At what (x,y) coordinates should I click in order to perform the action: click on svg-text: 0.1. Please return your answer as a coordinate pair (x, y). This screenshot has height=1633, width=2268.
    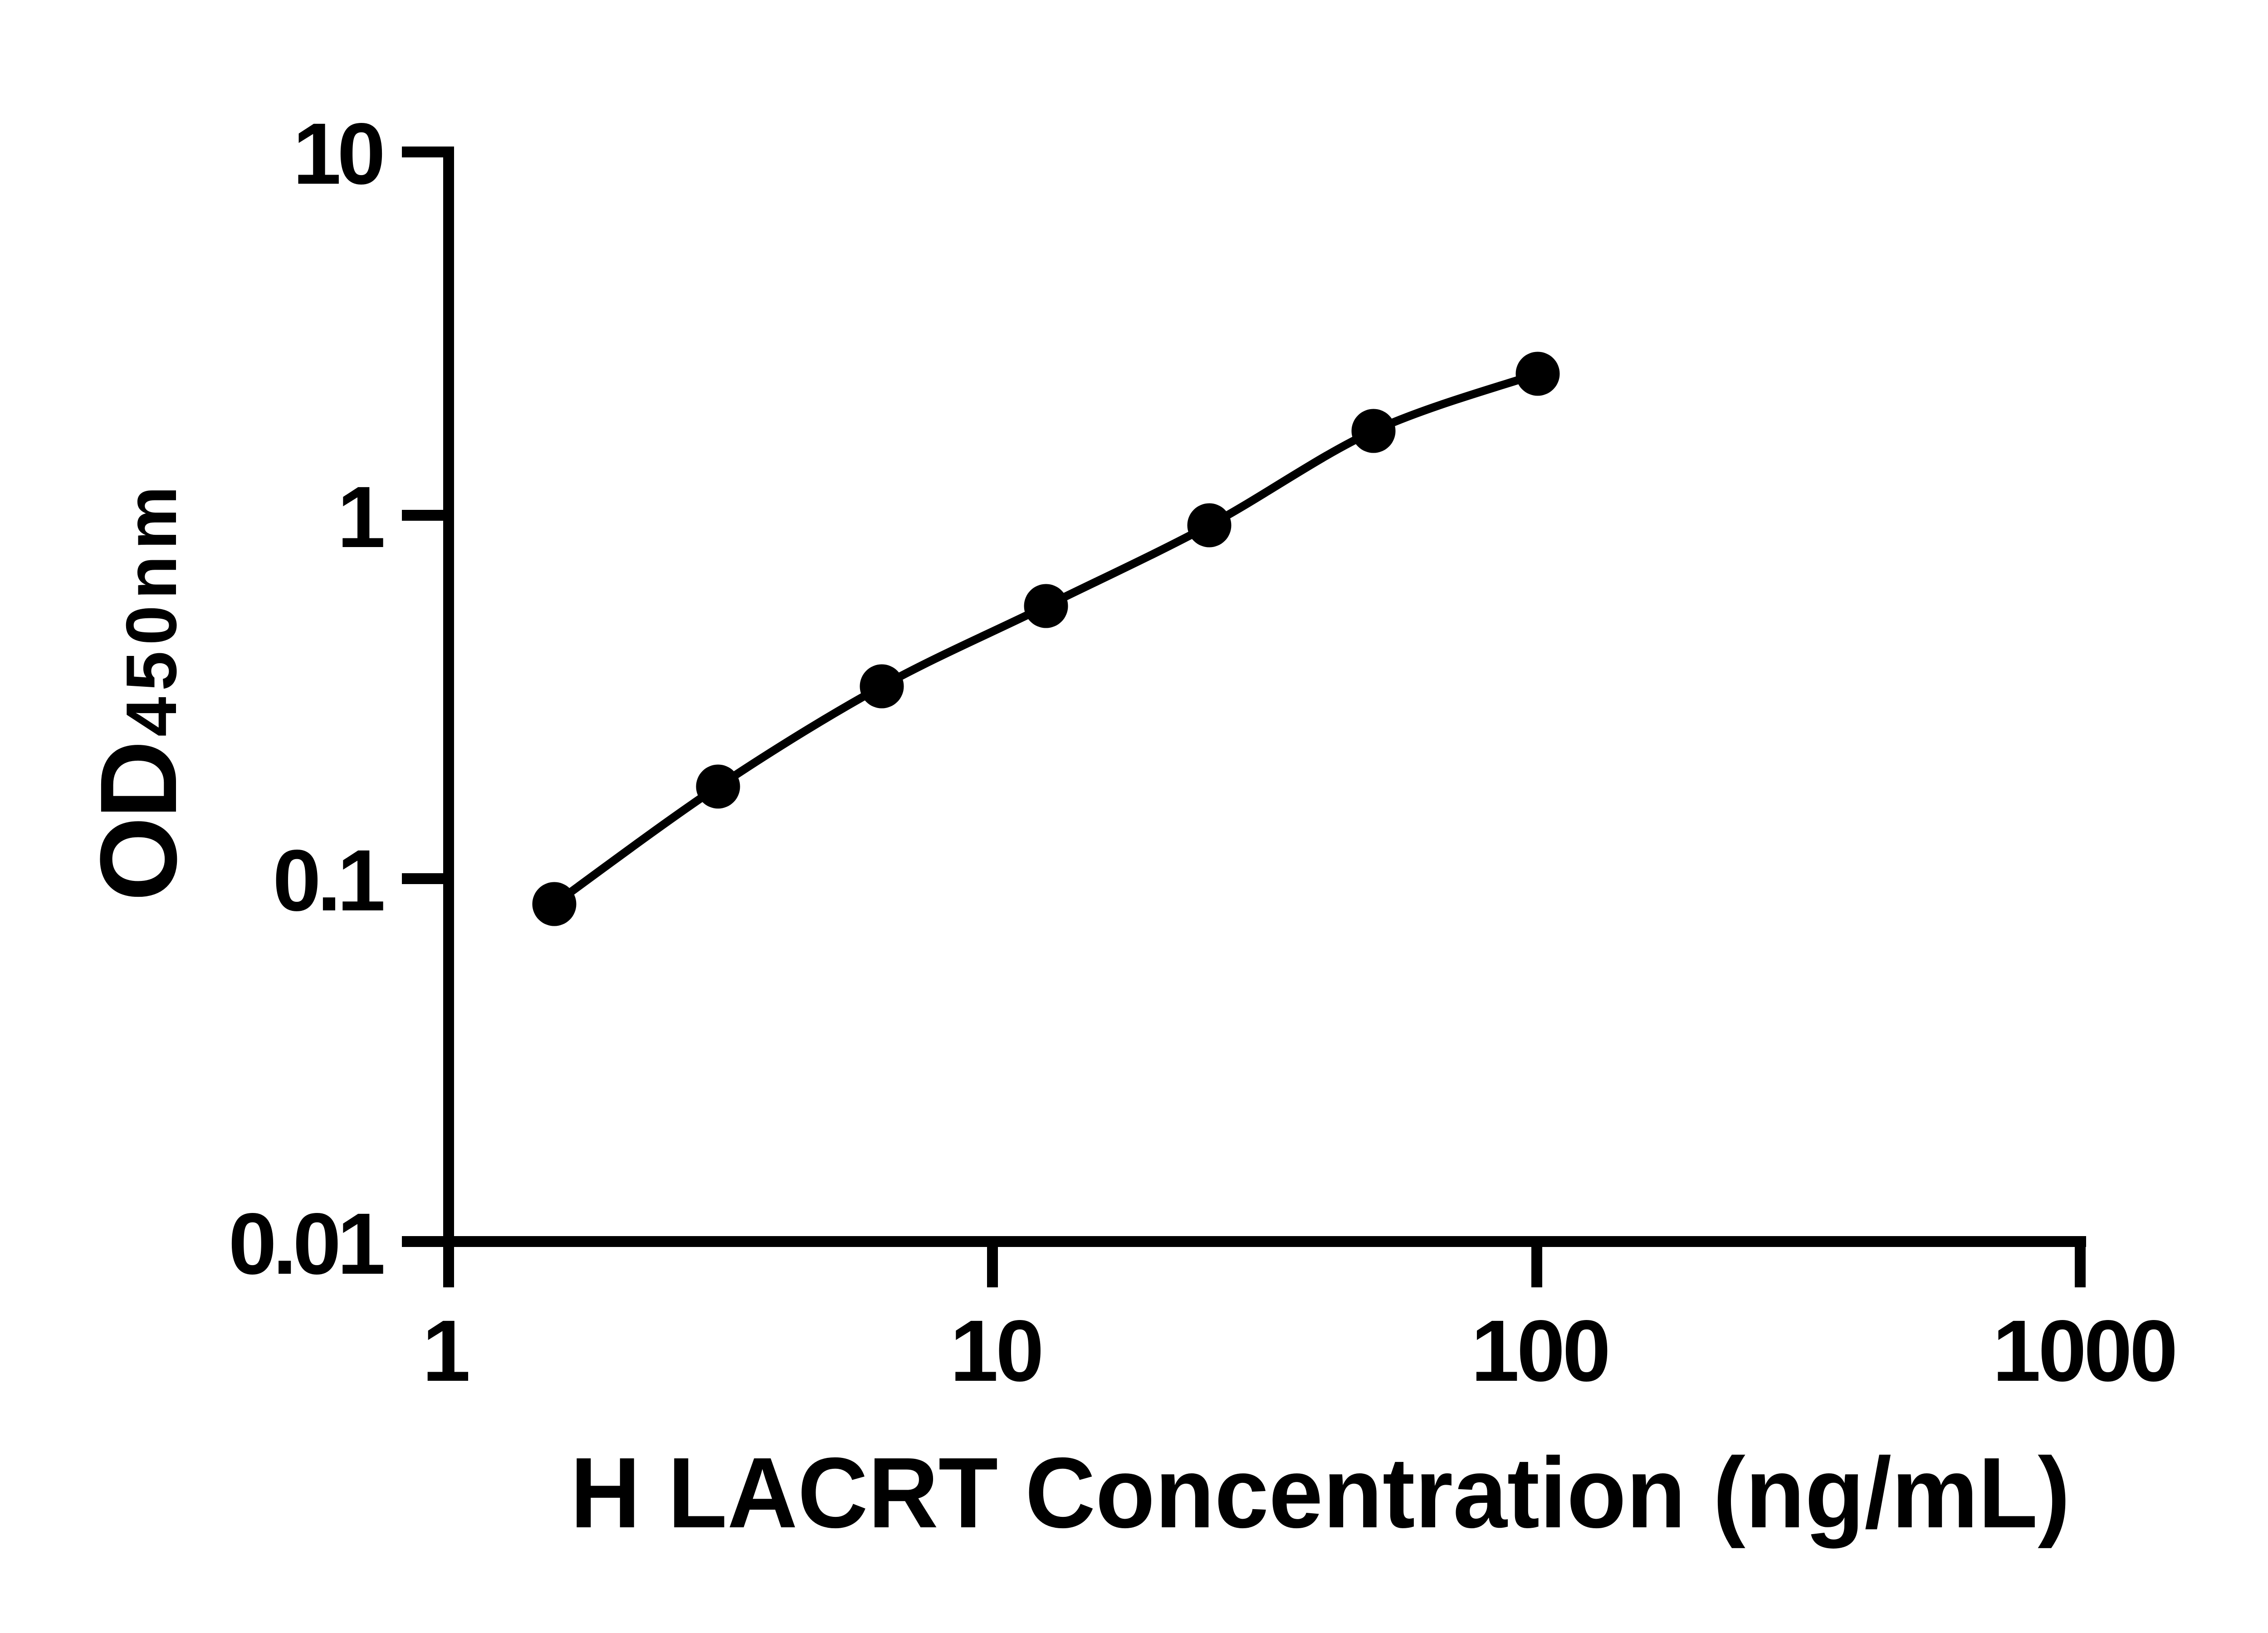
    Looking at the image, I should click on (328, 880).